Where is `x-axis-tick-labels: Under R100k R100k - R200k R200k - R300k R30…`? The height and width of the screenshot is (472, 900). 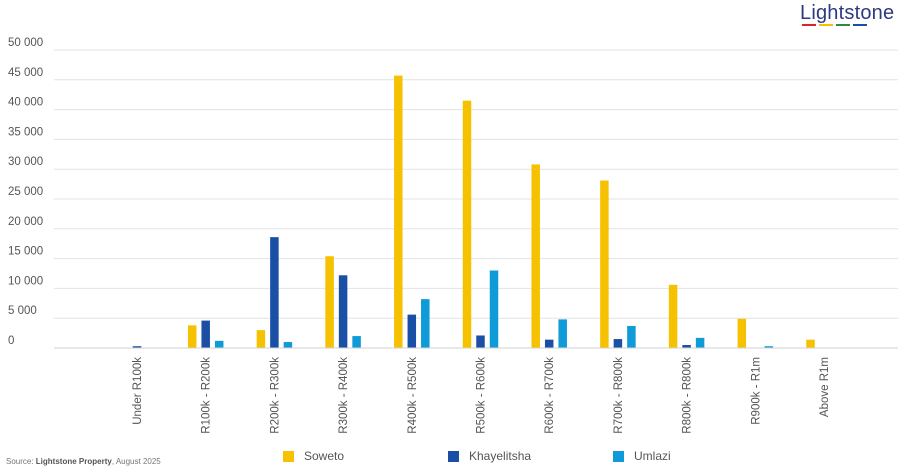 x-axis-tick-labels: Under R100k R100k - R200k R200k - R300k R30… is located at coordinates (481, 395).